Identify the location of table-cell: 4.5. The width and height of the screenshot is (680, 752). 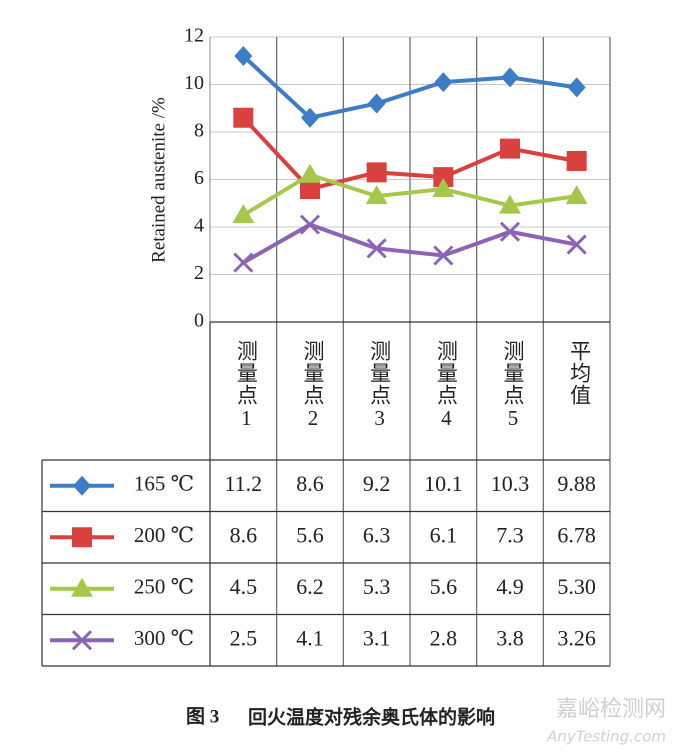
(244, 586).